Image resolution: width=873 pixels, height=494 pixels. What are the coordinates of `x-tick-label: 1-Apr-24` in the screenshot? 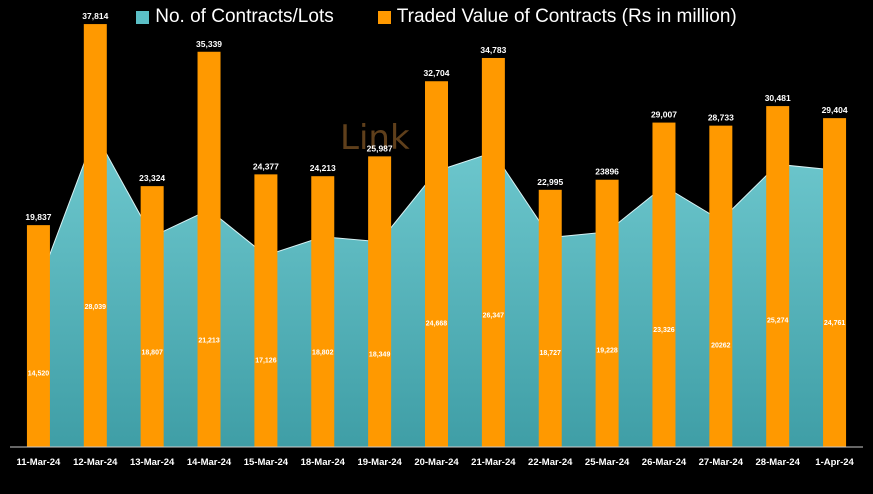 It's located at (834, 462).